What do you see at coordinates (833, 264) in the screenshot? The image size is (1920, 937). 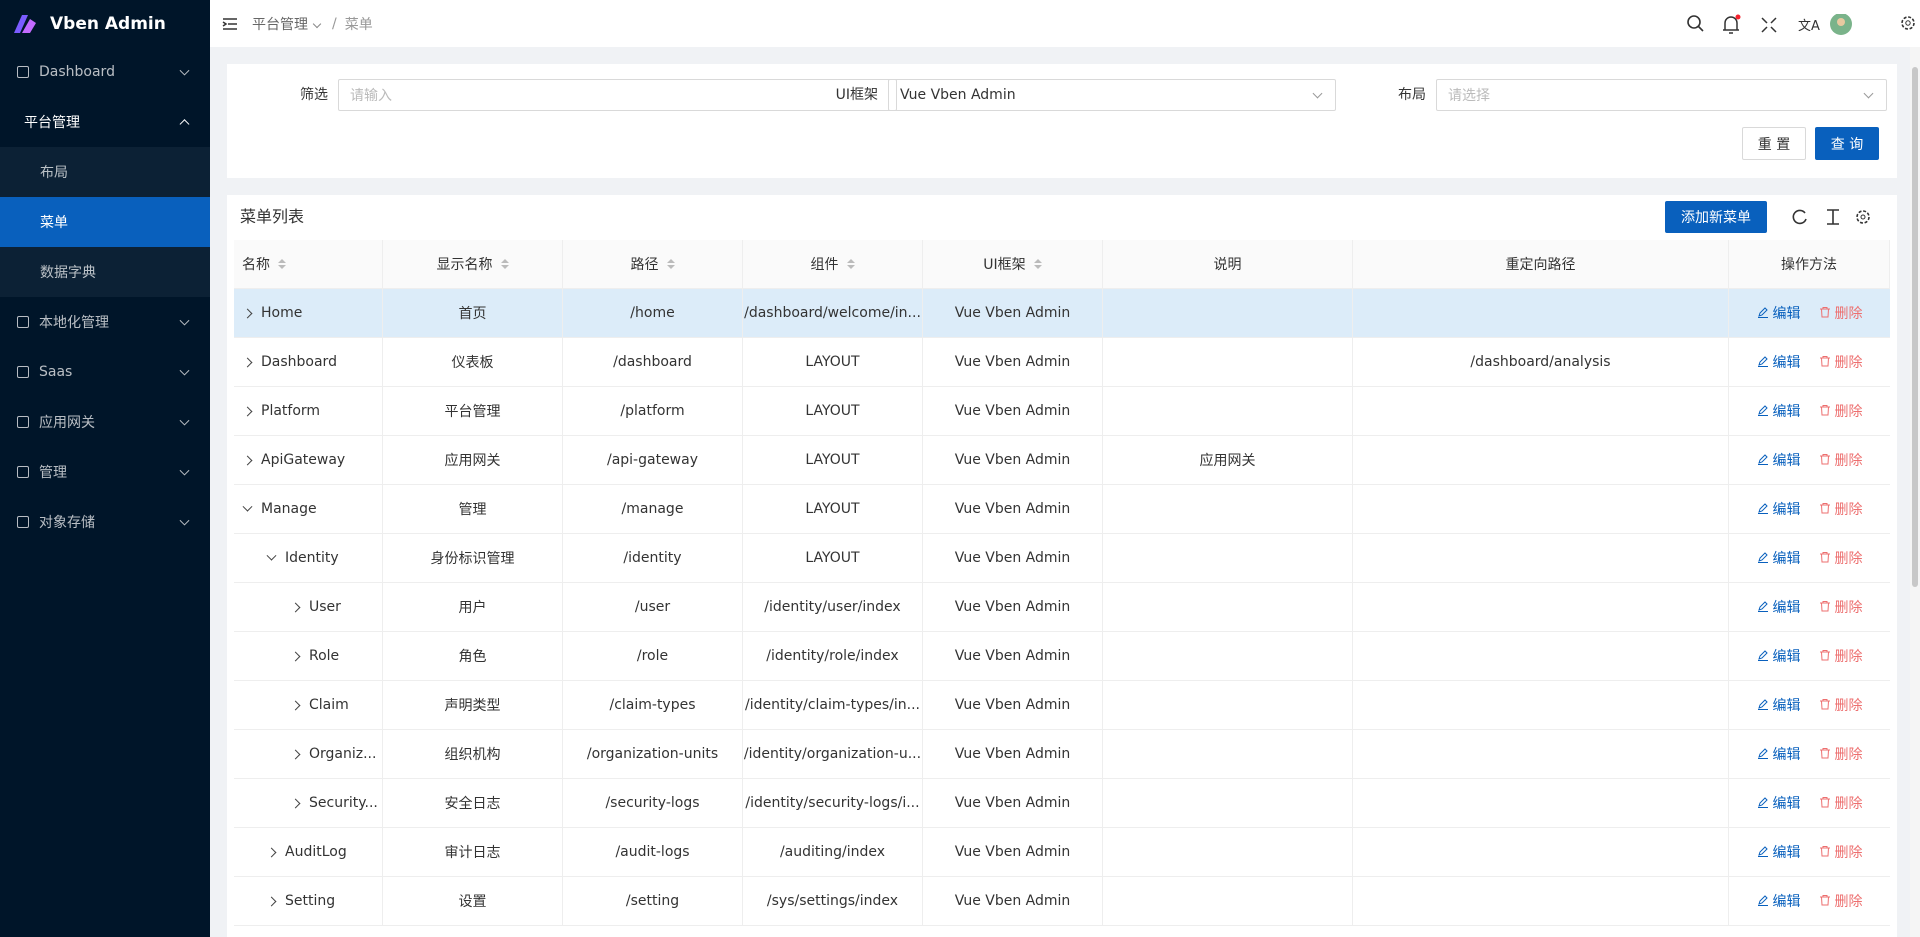 I see `column-header: 组件` at bounding box center [833, 264].